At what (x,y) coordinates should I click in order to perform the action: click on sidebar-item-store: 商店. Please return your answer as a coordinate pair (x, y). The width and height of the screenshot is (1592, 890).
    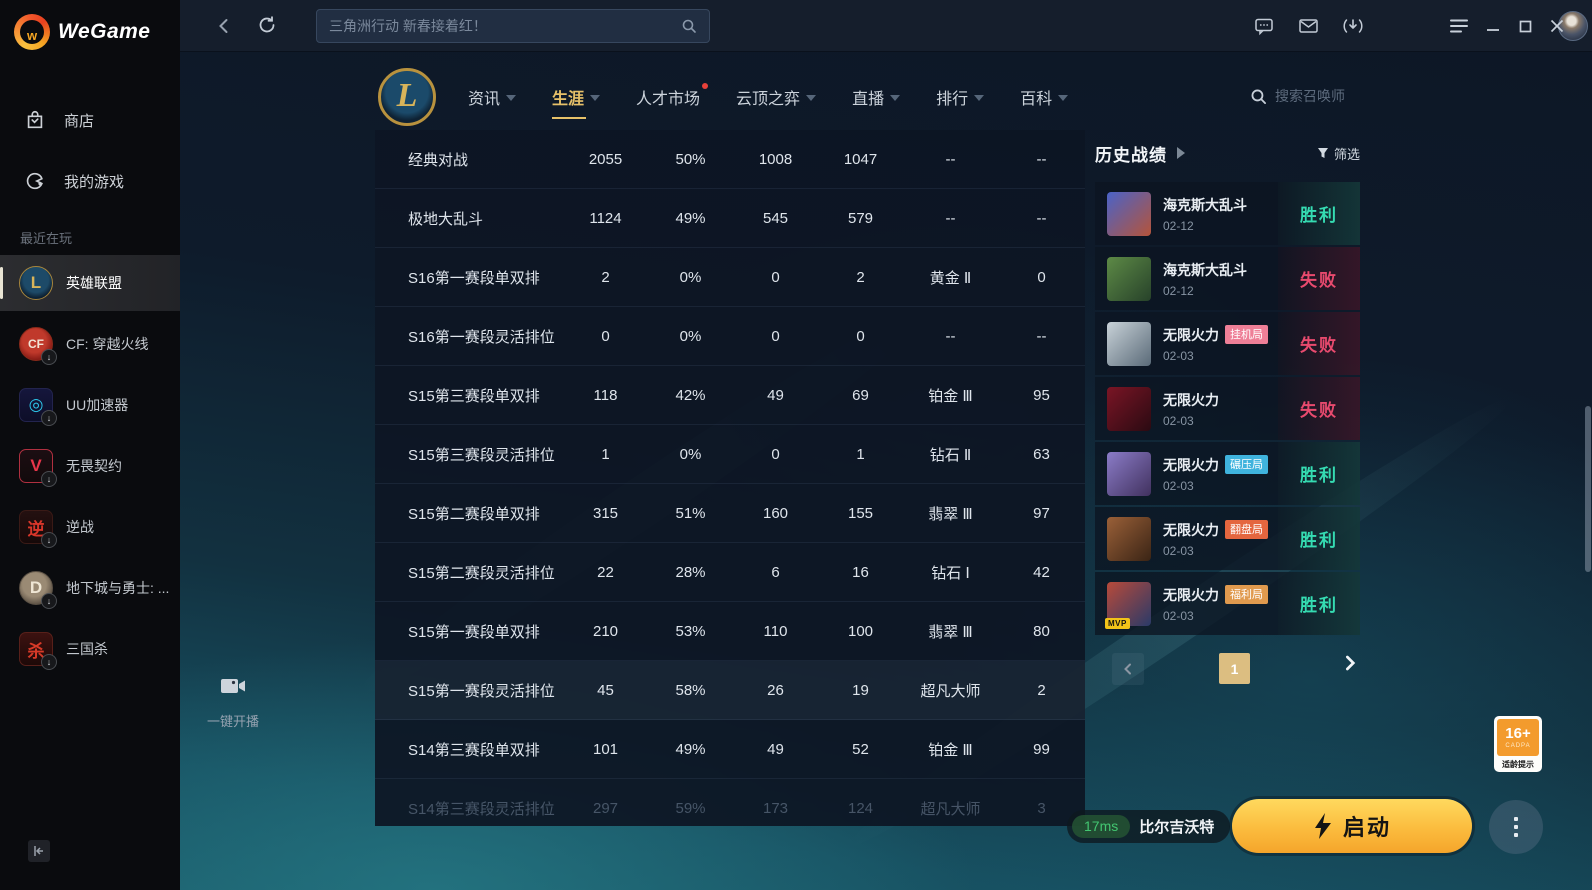
    Looking at the image, I should click on (90, 120).